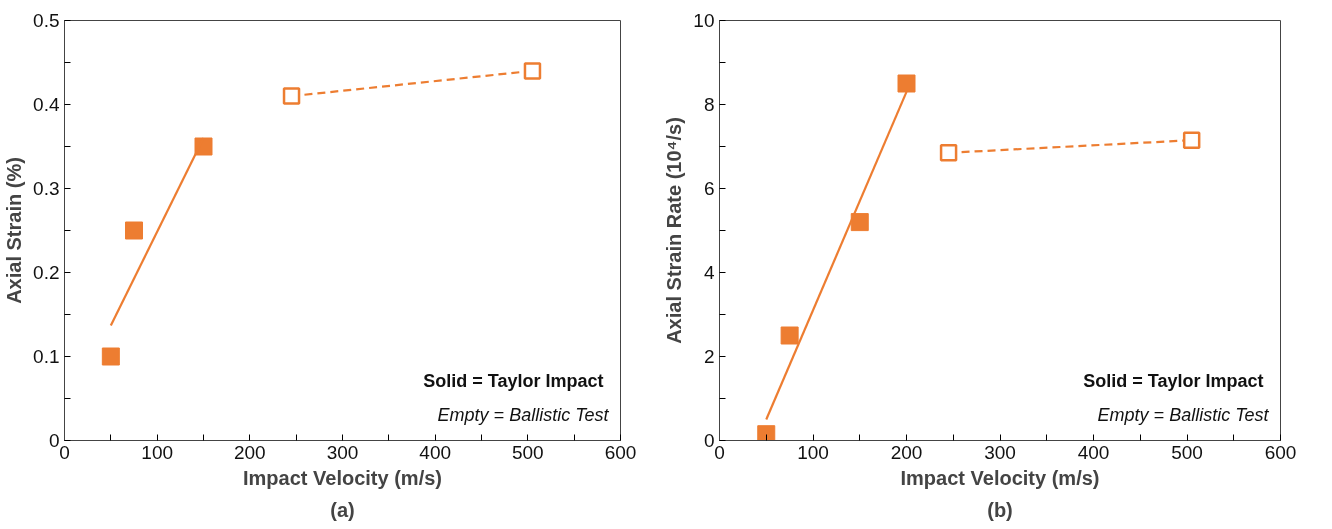 The height and width of the screenshot is (529, 1332). What do you see at coordinates (46, 272) in the screenshot?
I see `y-tick-label: 0.2` at bounding box center [46, 272].